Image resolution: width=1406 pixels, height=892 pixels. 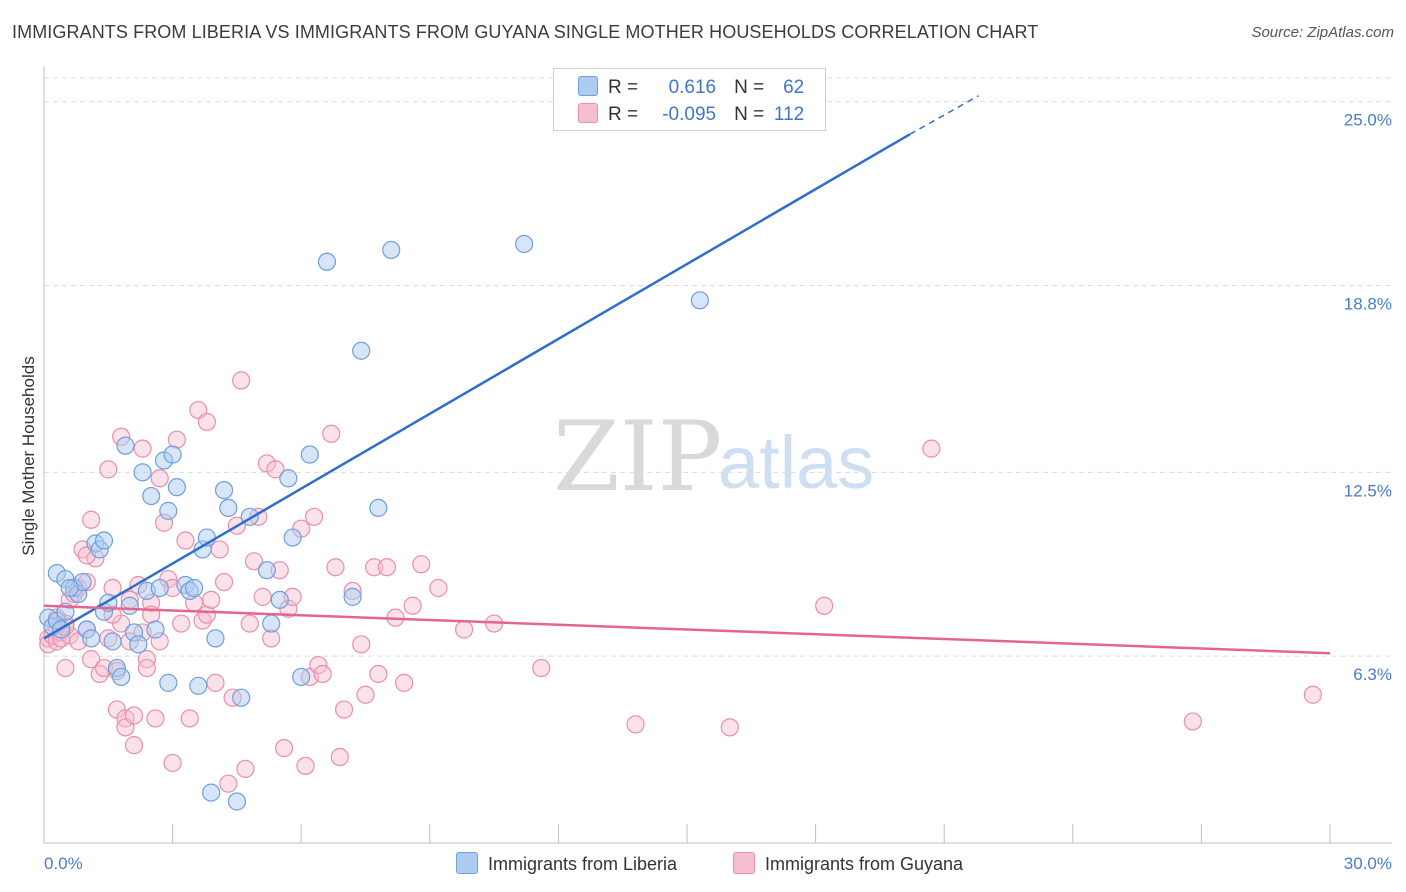 I want to click on y-tick-label: 12.5%, so click(x=1368, y=490).